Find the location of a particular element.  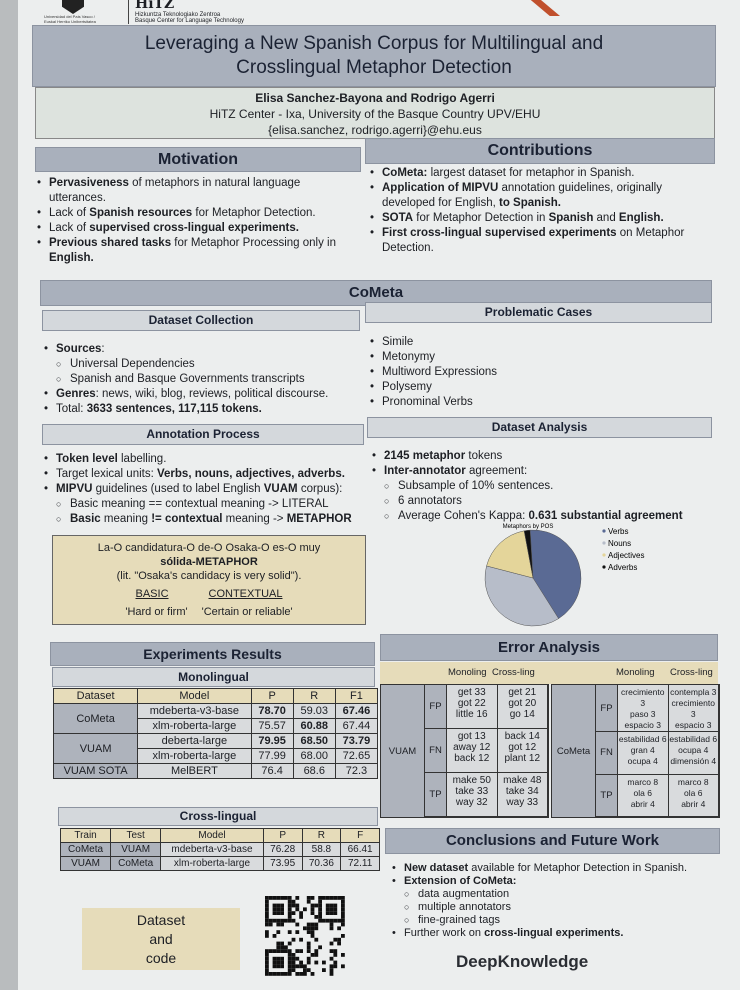

hitz-sub1: Hizkuntza Teknologiako Zentroa is located at coordinates (178, 15).